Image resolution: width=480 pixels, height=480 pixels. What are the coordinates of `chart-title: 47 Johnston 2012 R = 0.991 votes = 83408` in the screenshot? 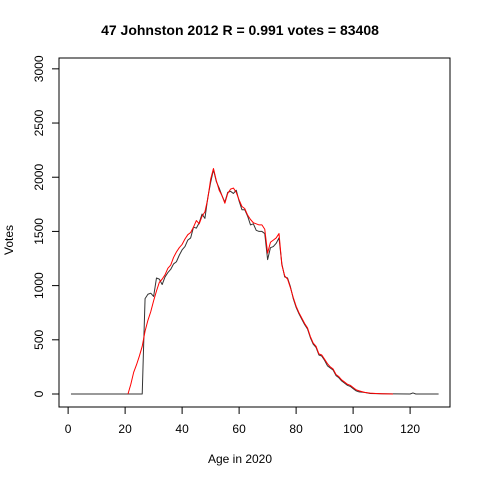 It's located at (240, 30).